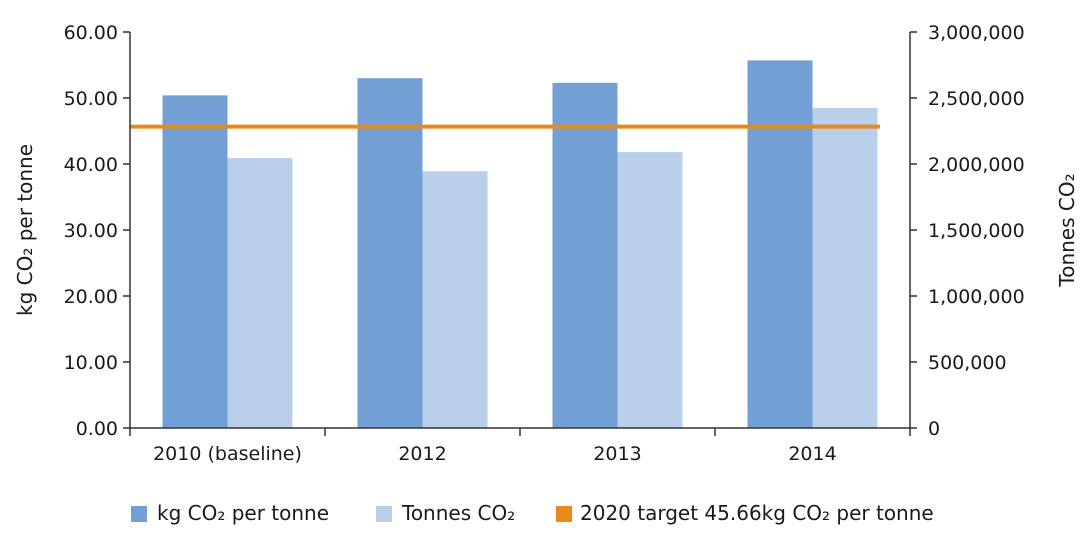  Describe the element at coordinates (564, 514) in the screenshot. I see `legend-swatch-target` at that location.